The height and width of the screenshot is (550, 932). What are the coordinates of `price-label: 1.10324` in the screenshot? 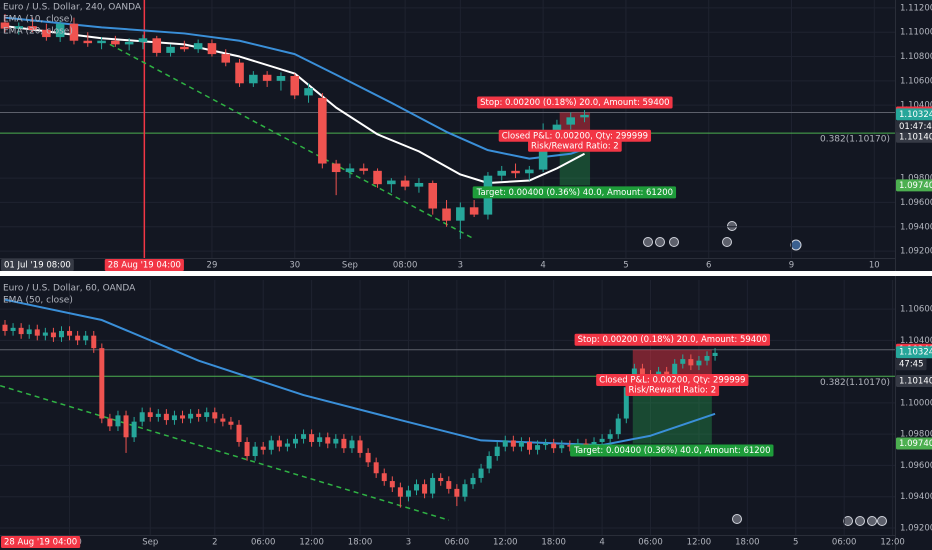 It's located at (915, 115).